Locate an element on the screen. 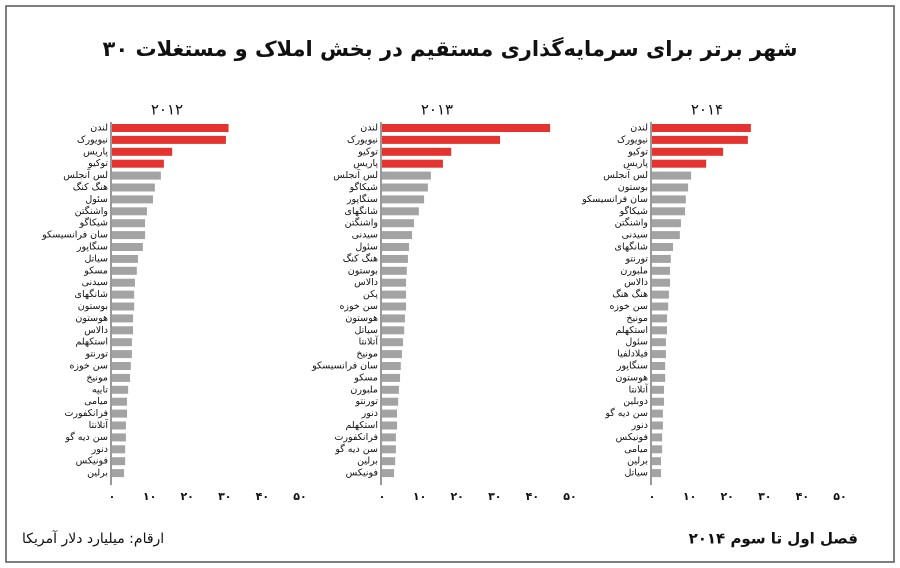 The height and width of the screenshot is (568, 900). category-label: دنور is located at coordinates (639, 425).